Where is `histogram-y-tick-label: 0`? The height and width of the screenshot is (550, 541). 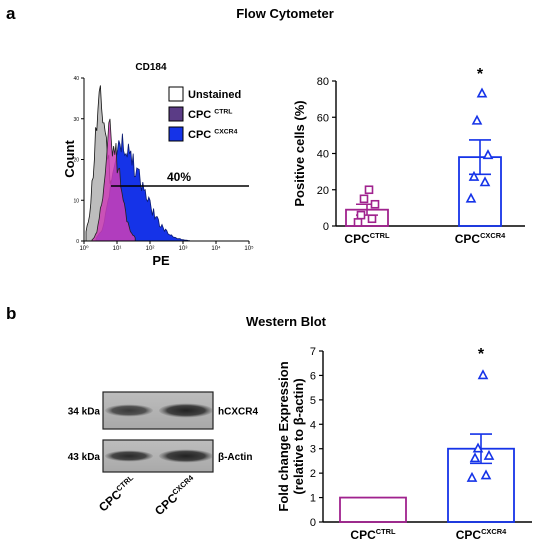
histogram-y-tick-label: 0 is located at coordinates (77, 242).